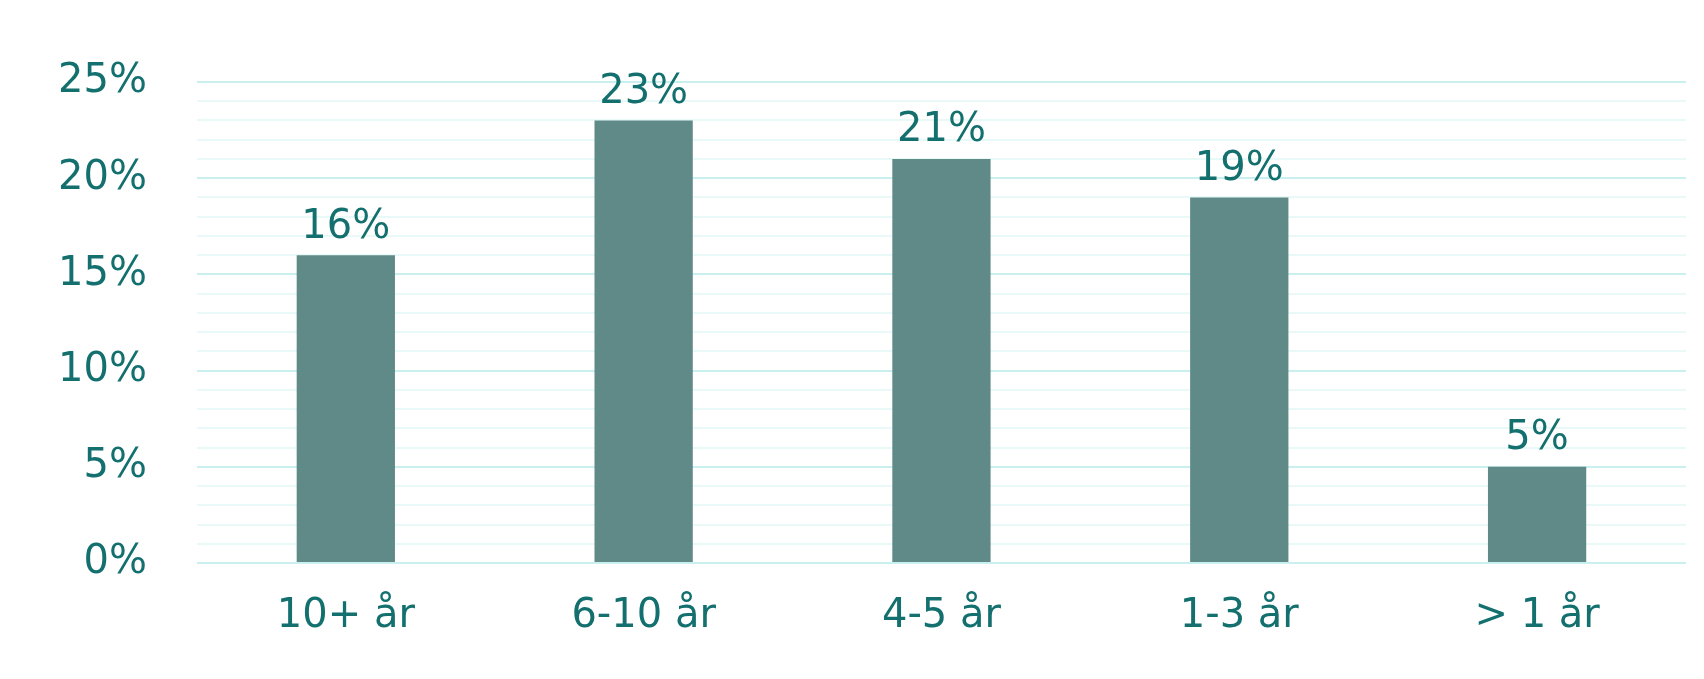 This screenshot has width=1704, height=679. I want to click on x-tick-label: 4-5 år, so click(941, 613).